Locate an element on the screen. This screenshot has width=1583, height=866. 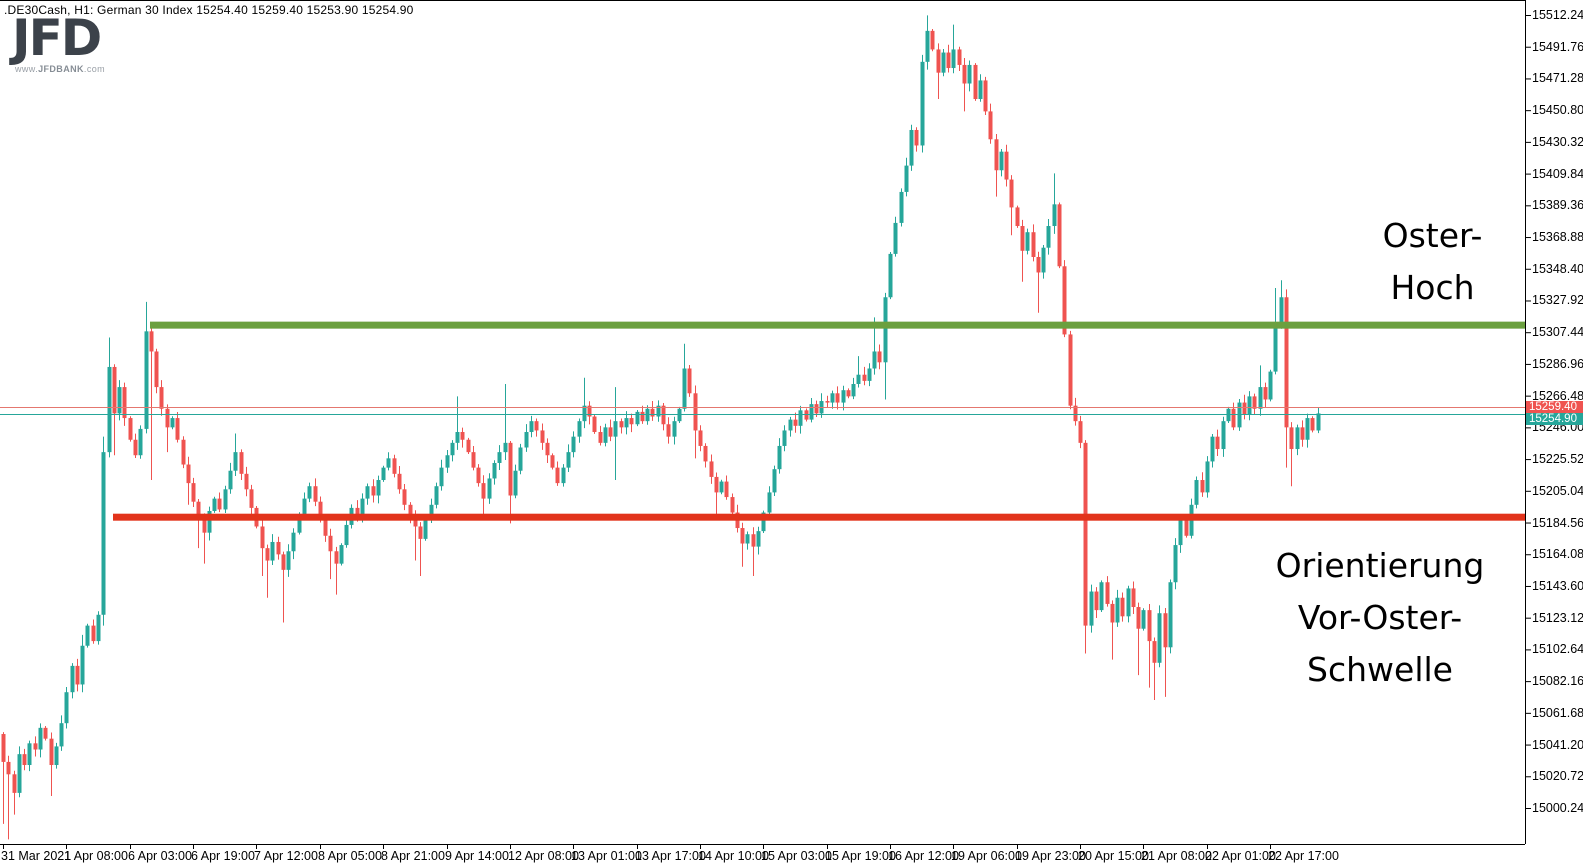
time-axis-label: 13 Apr 17:00 is located at coordinates (670, 856).